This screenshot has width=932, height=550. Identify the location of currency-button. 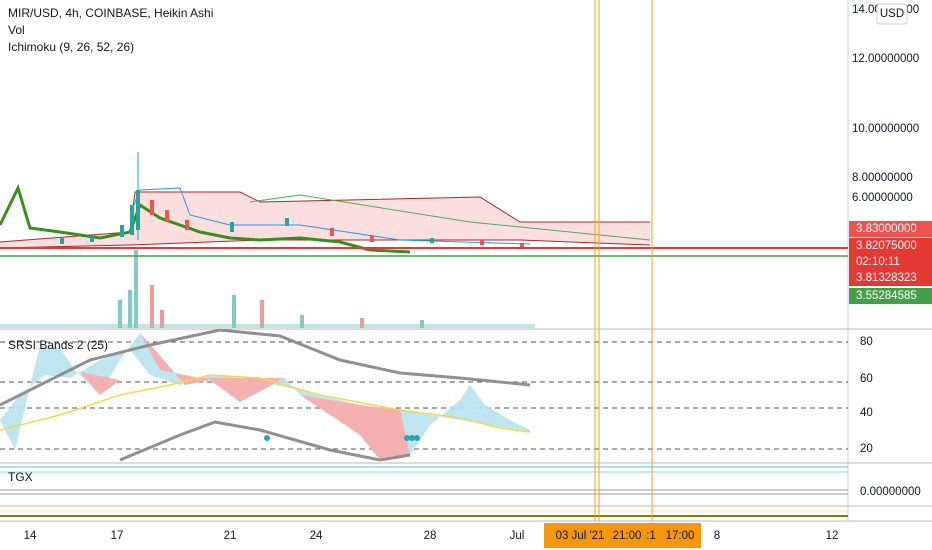
(892, 14).